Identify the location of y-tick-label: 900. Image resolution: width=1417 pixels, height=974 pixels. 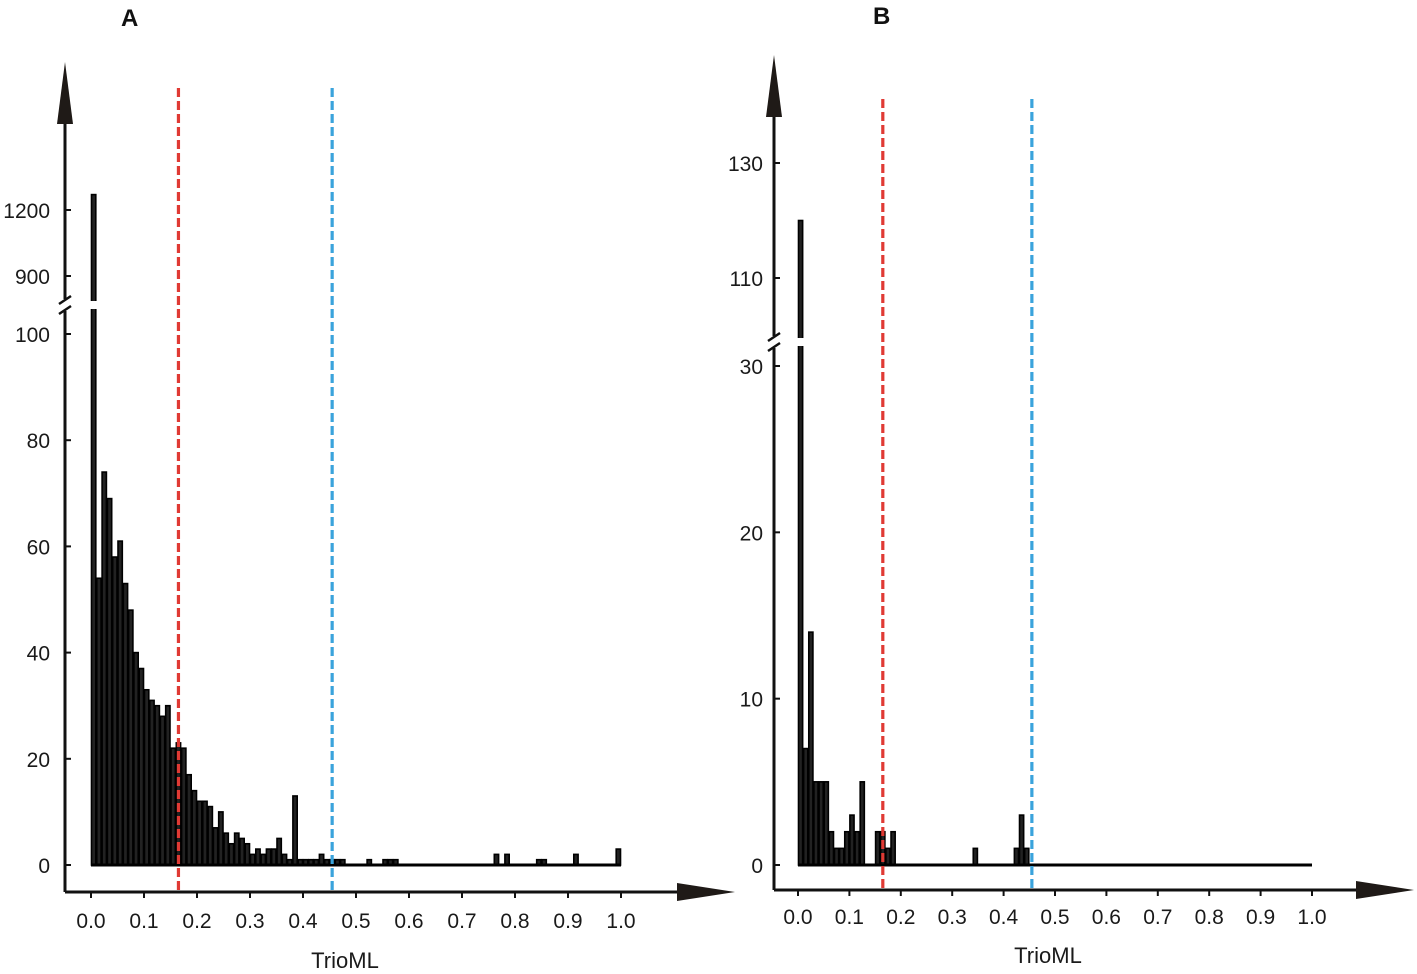
(32, 277).